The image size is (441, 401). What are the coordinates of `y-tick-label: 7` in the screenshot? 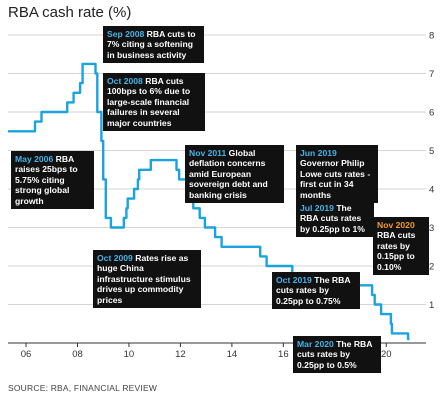 It's located at (431, 74).